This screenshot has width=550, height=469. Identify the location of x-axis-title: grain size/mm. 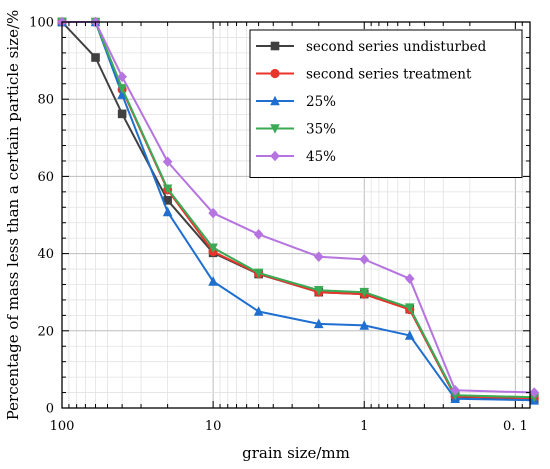
(296, 453).